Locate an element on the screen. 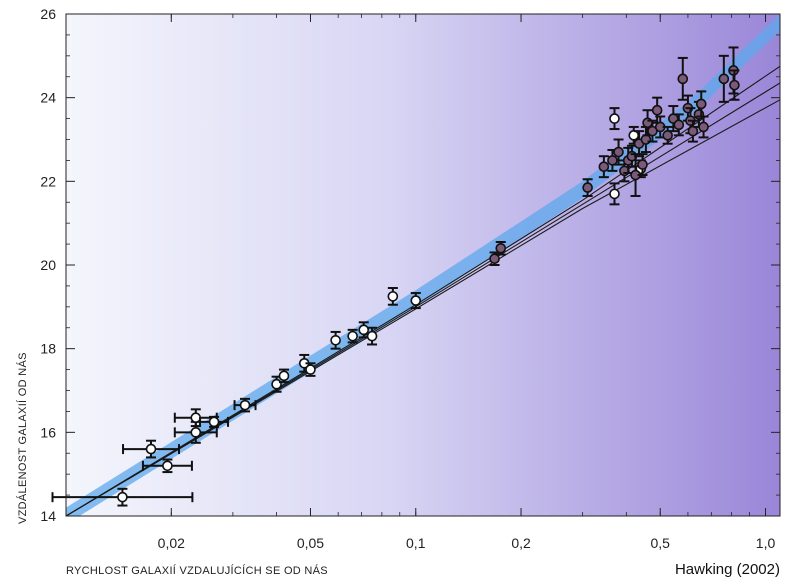  x-axis-title: RYCHLOST GALAXIÍ VZDALUJÍCÍCH SE OD NÁS is located at coordinates (197, 570).